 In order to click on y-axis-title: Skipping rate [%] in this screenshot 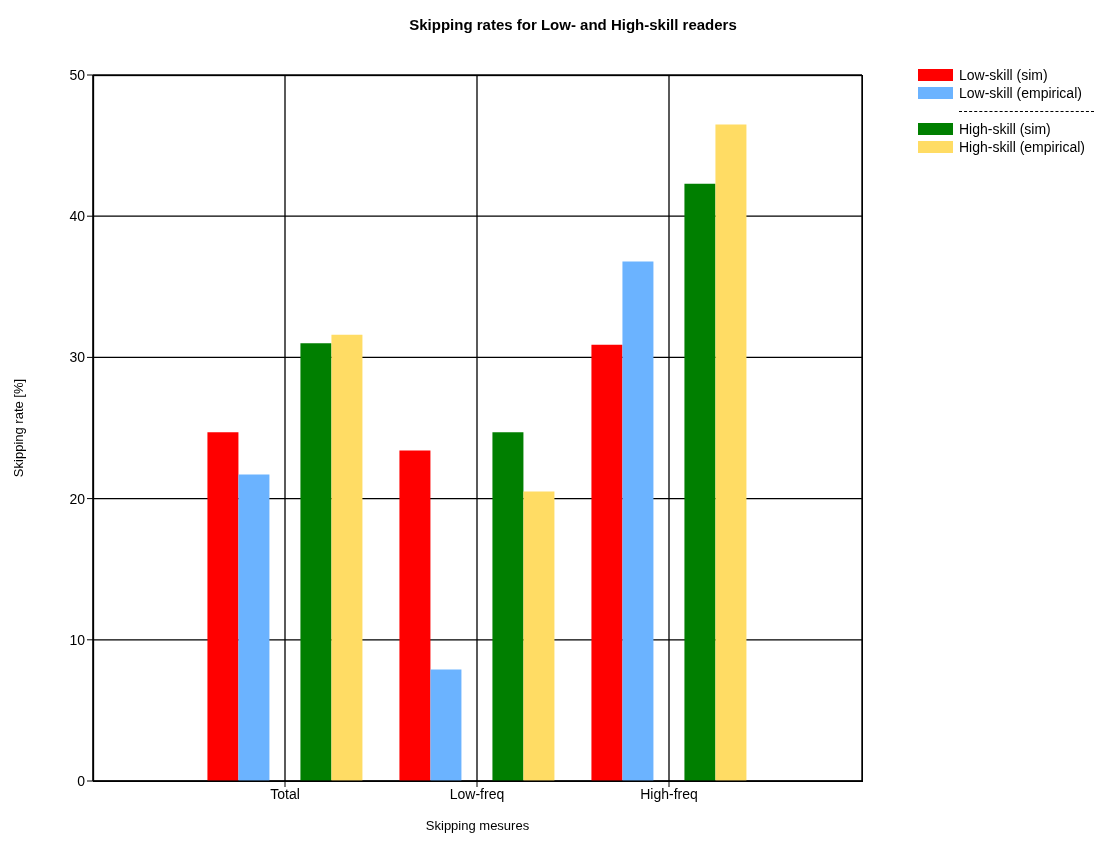, I will do `click(18, 428)`.